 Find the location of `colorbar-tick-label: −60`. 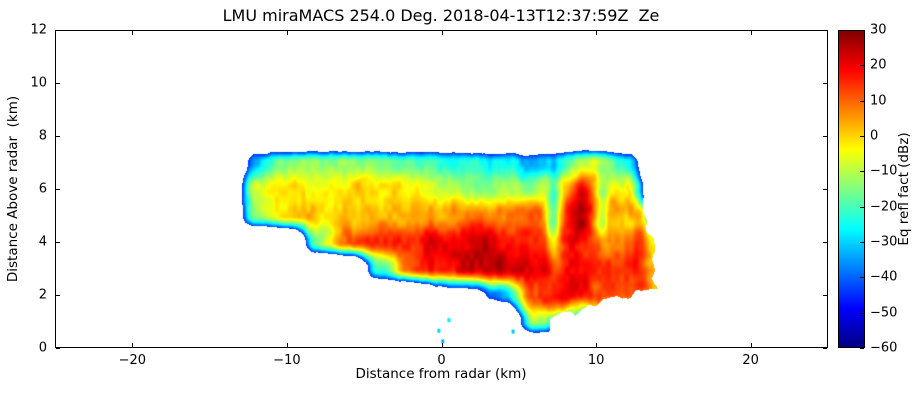

colorbar-tick-label: −60 is located at coordinates (884, 348).